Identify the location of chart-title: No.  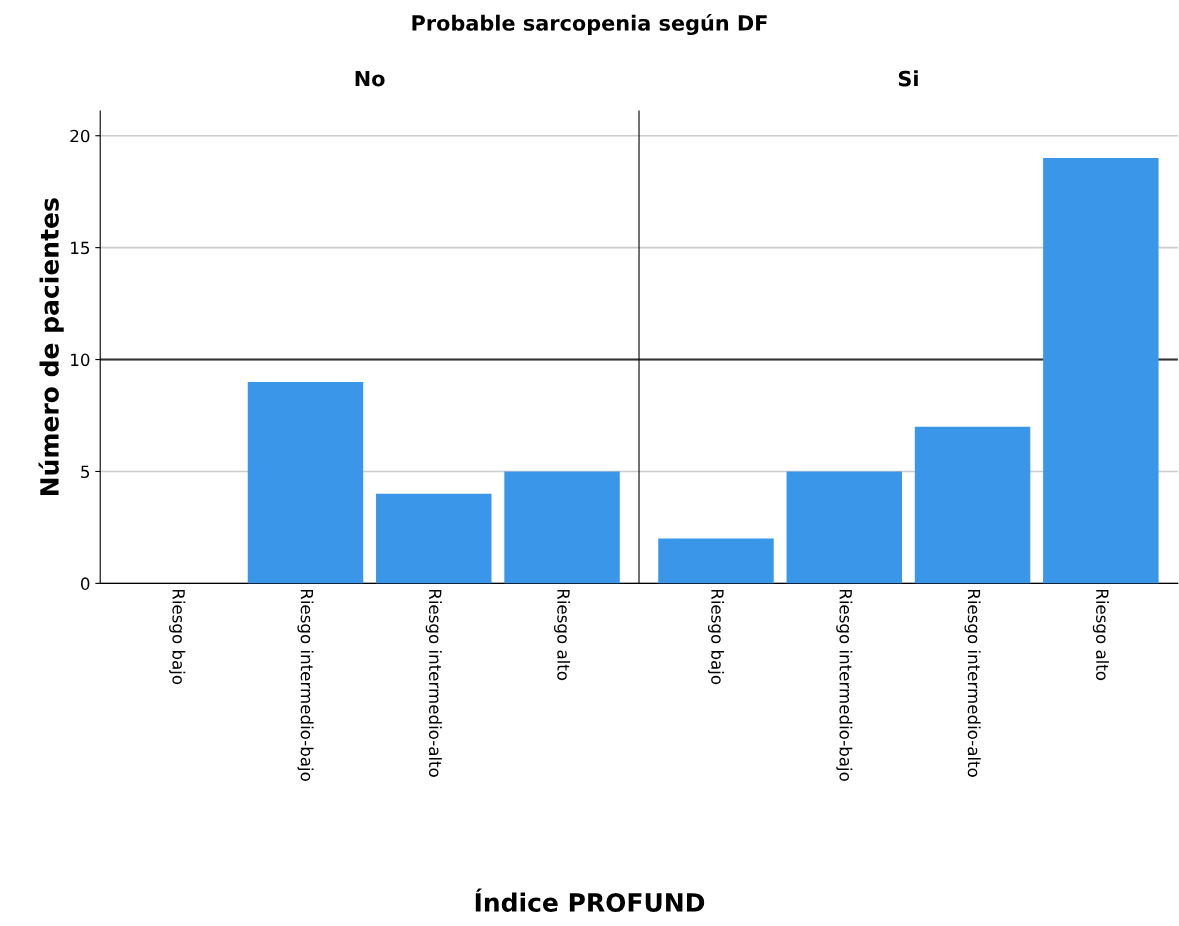
(370, 78).